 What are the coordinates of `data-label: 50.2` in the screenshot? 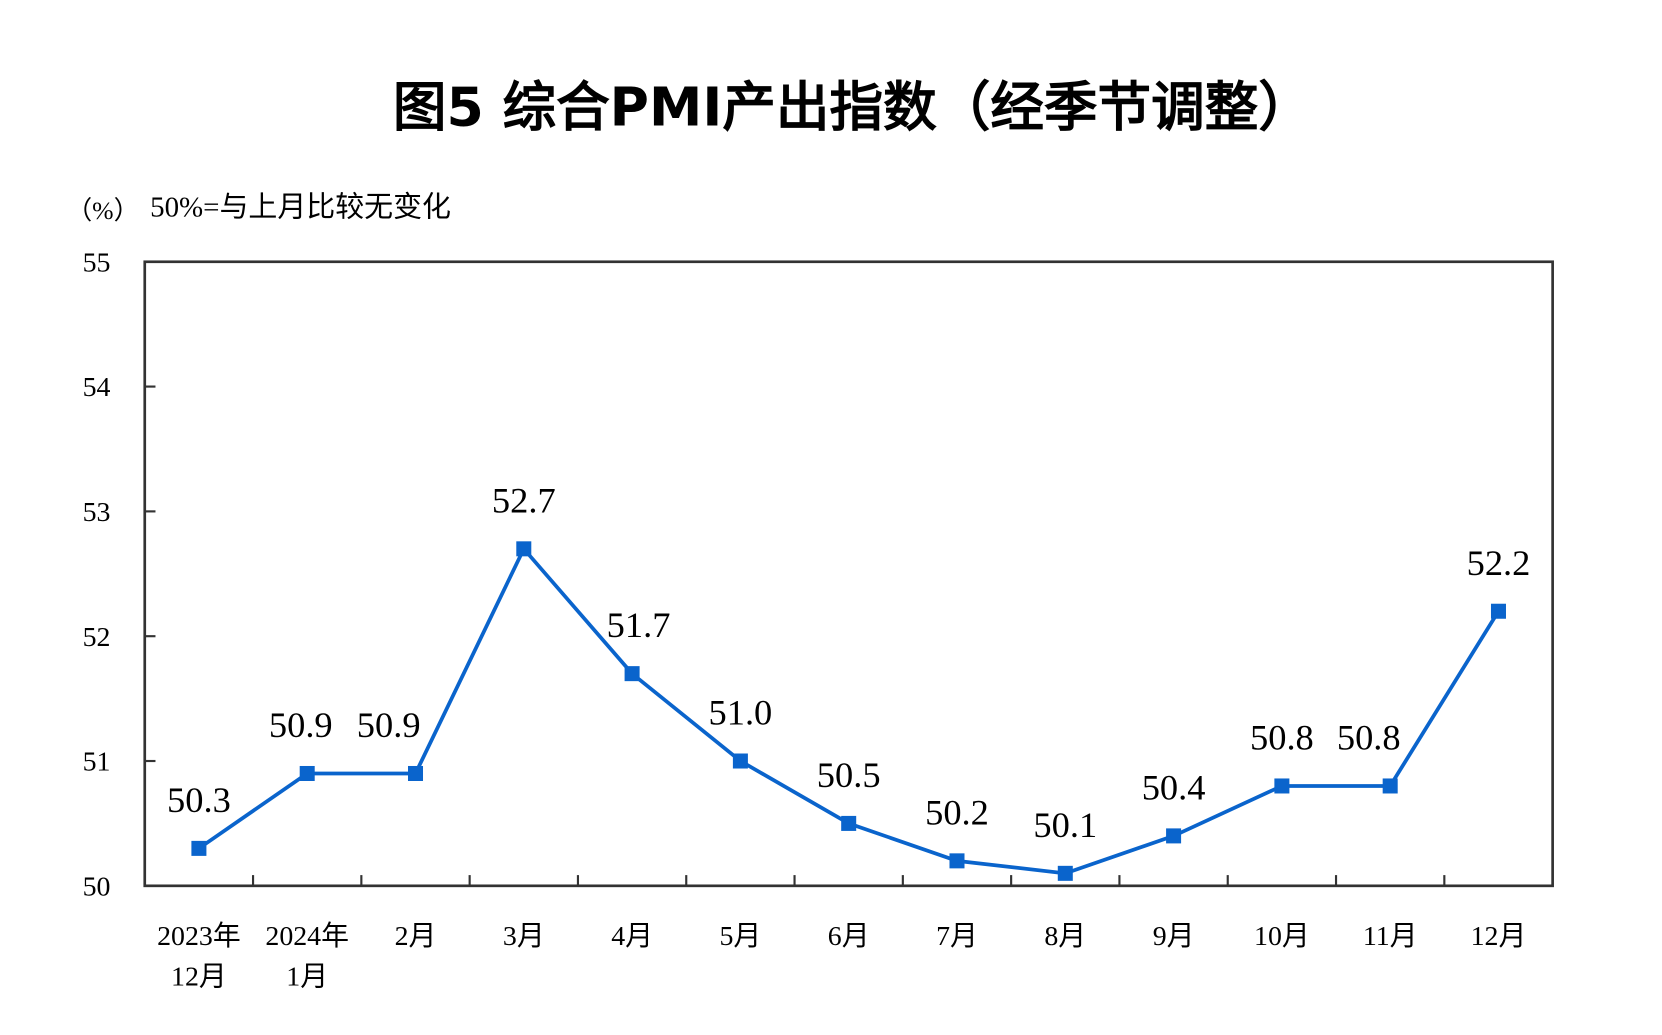 It's located at (957, 812).